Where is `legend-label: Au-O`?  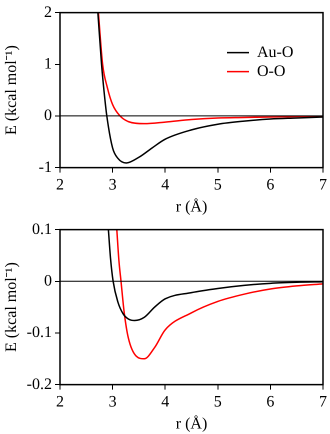
legend-label: Au-O is located at coordinates (275, 52).